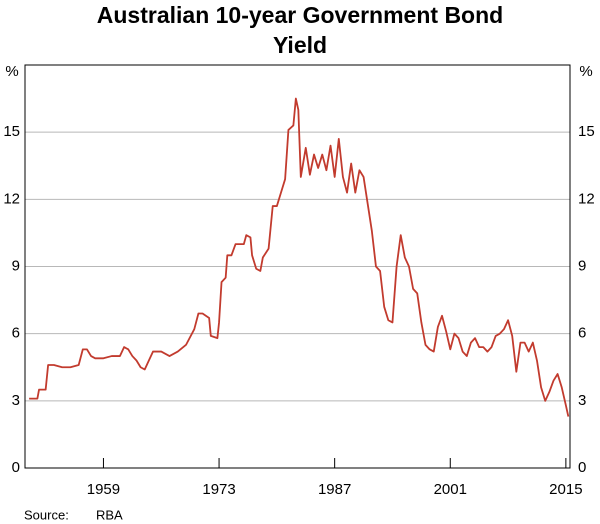  Describe the element at coordinates (582, 333) in the screenshot. I see `y2-tick-label: 6` at that location.